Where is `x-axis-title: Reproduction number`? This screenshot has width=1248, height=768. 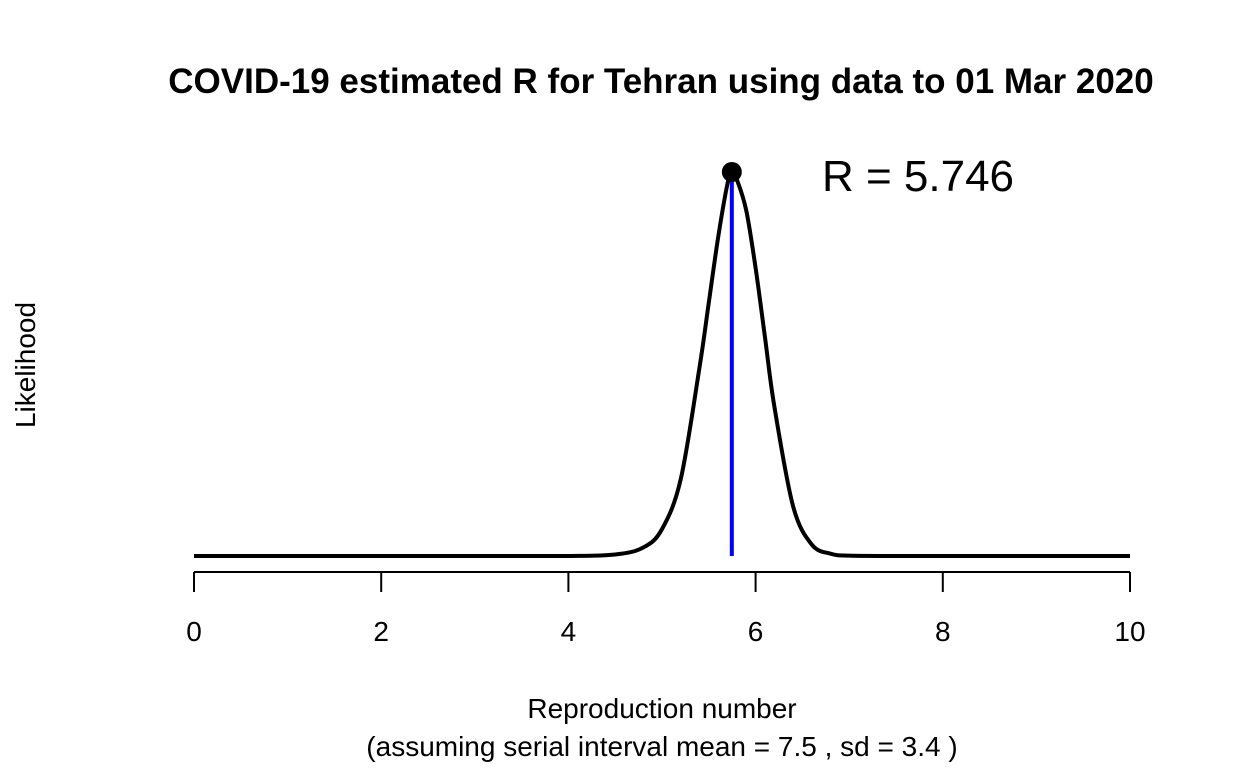
x-axis-title: Reproduction number is located at coordinates (661, 708).